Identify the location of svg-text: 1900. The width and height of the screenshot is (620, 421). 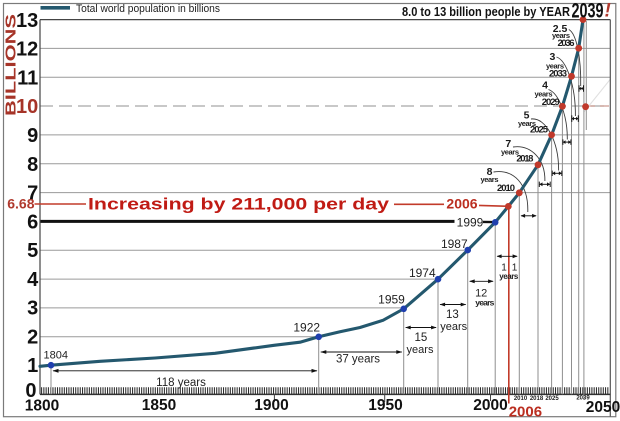
(271, 405).